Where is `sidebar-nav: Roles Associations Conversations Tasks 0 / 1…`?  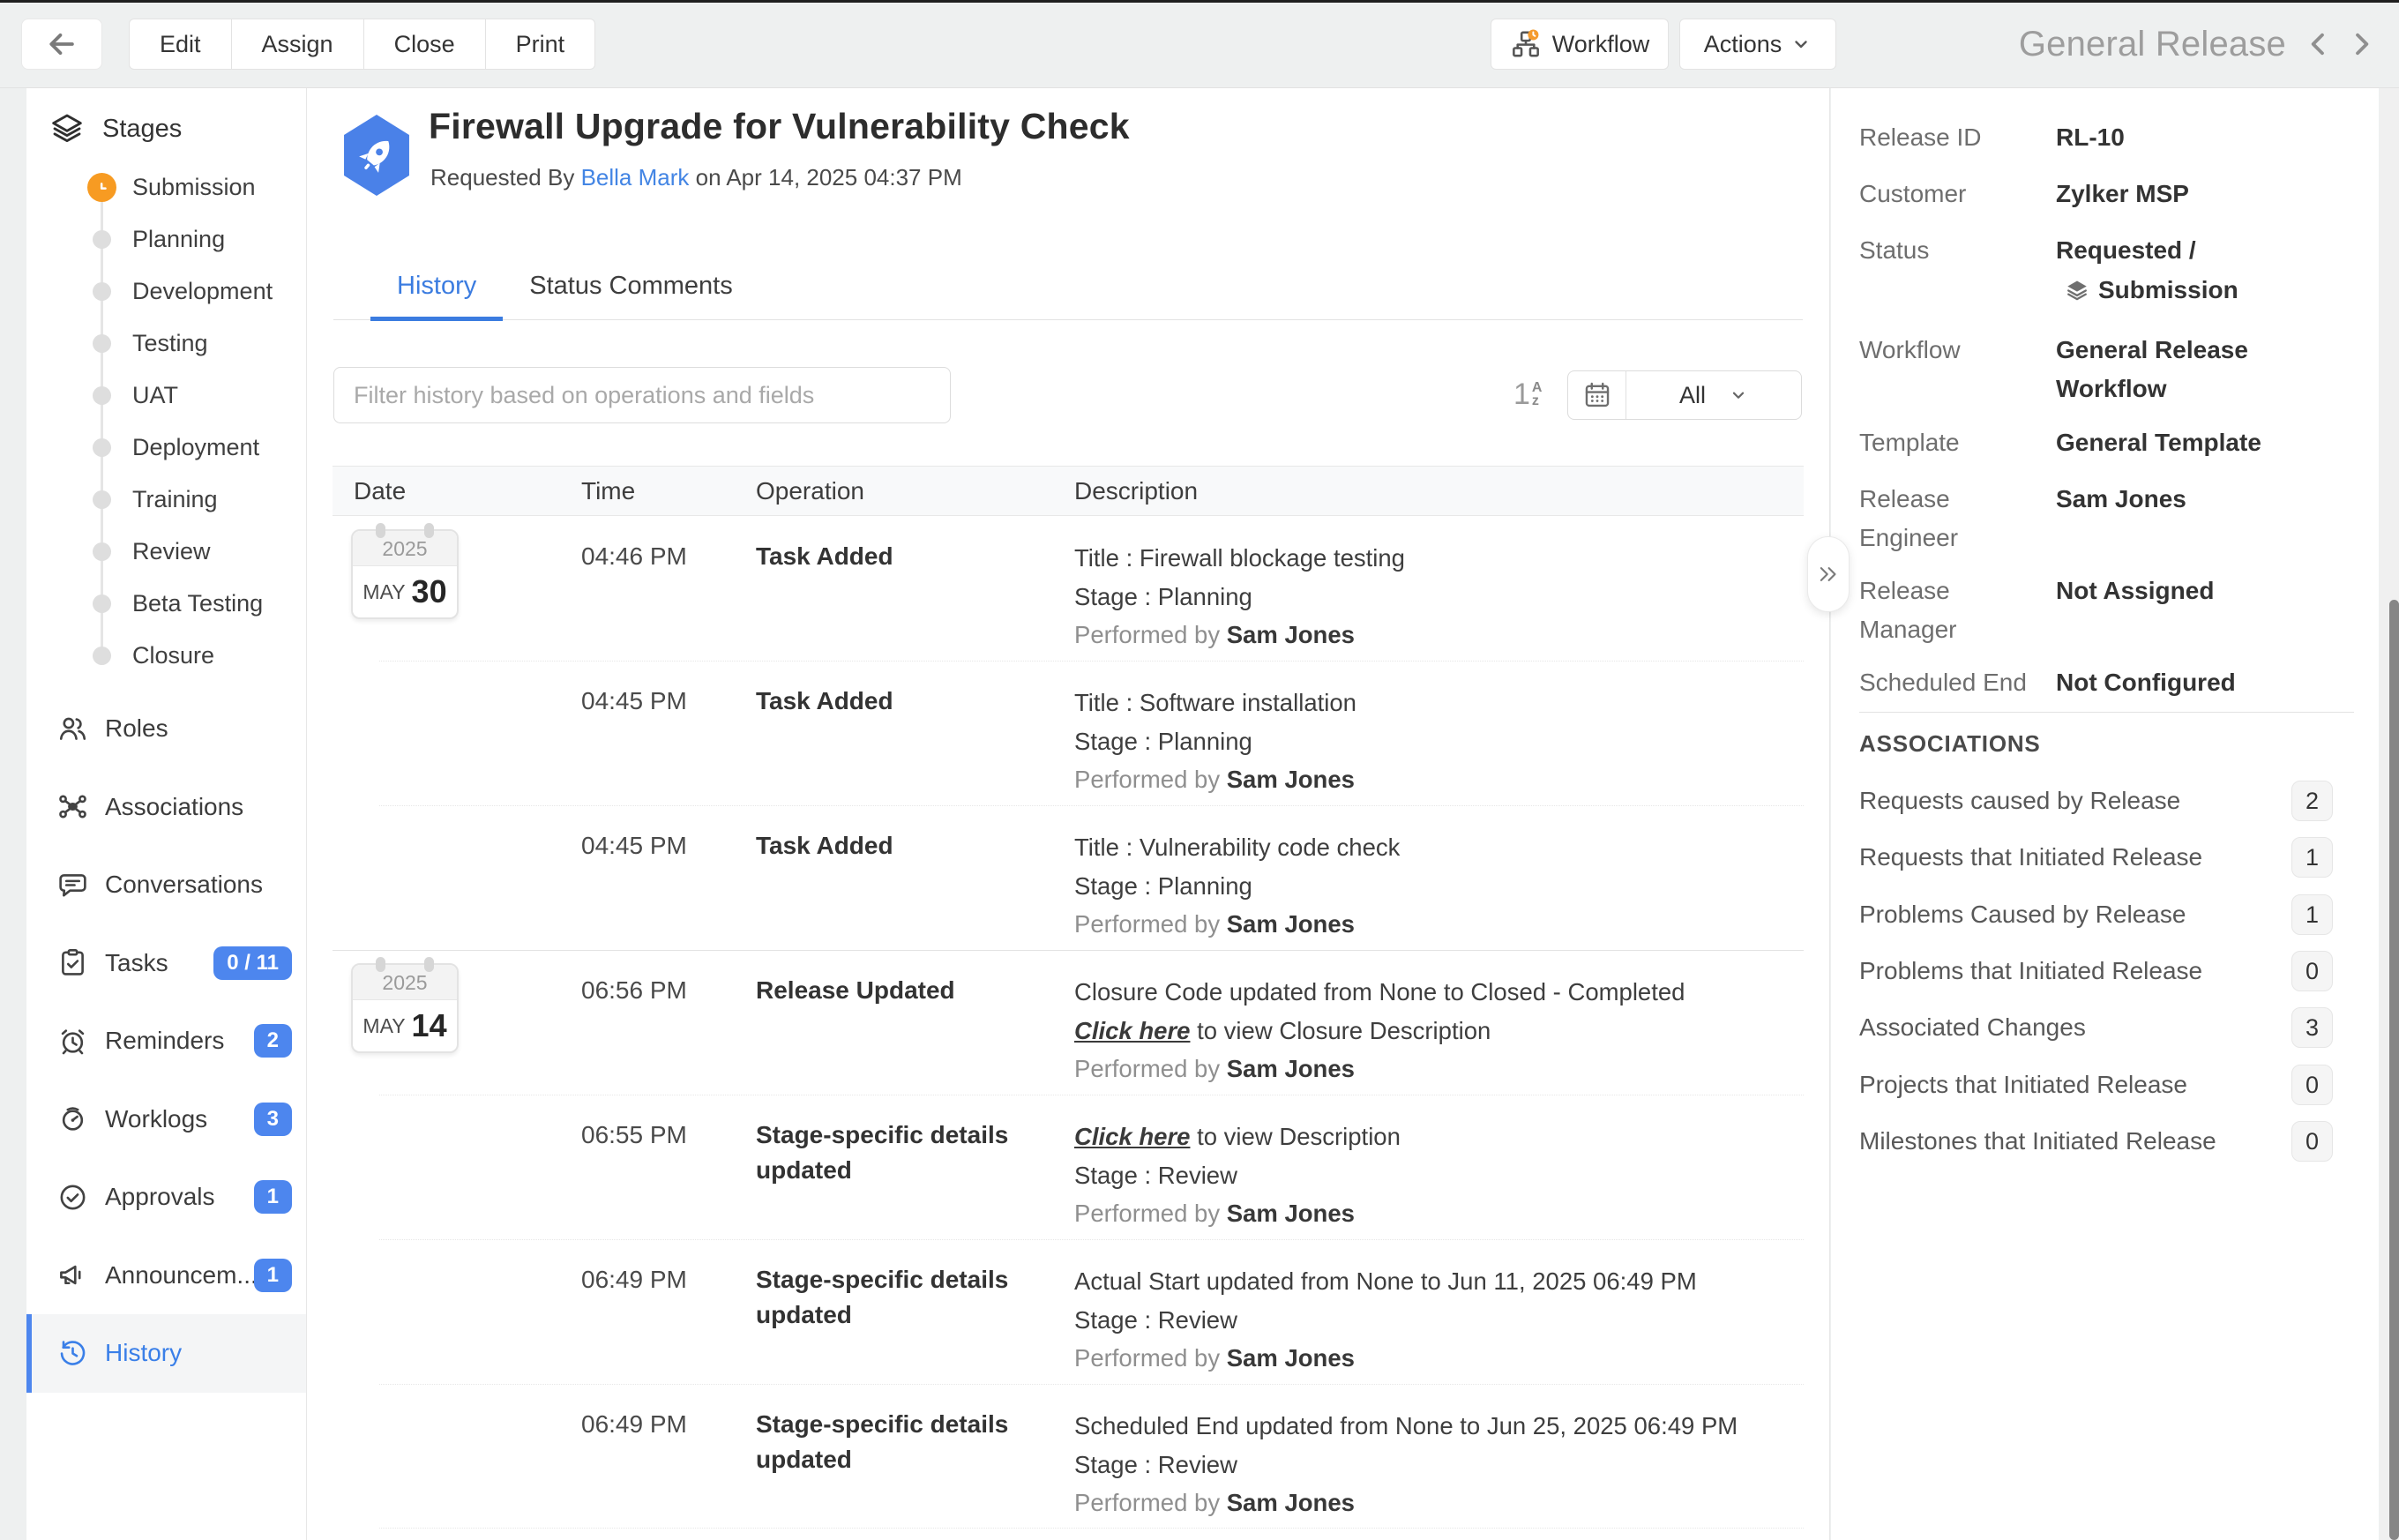
sidebar-nav: Roles Associations Conversations Tasks 0 / 1… is located at coordinates (166, 1041).